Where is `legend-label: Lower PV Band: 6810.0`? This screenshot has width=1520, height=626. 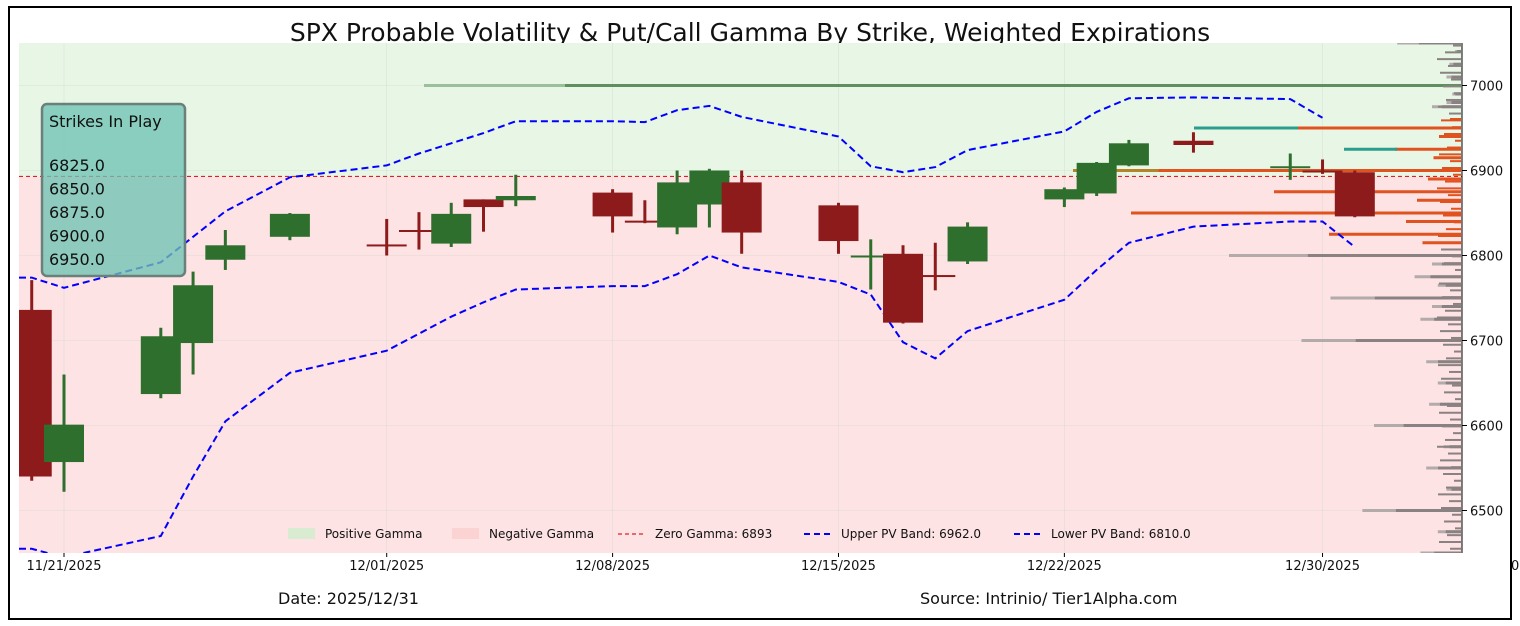 legend-label: Lower PV Band: 6810.0 is located at coordinates (1121, 534).